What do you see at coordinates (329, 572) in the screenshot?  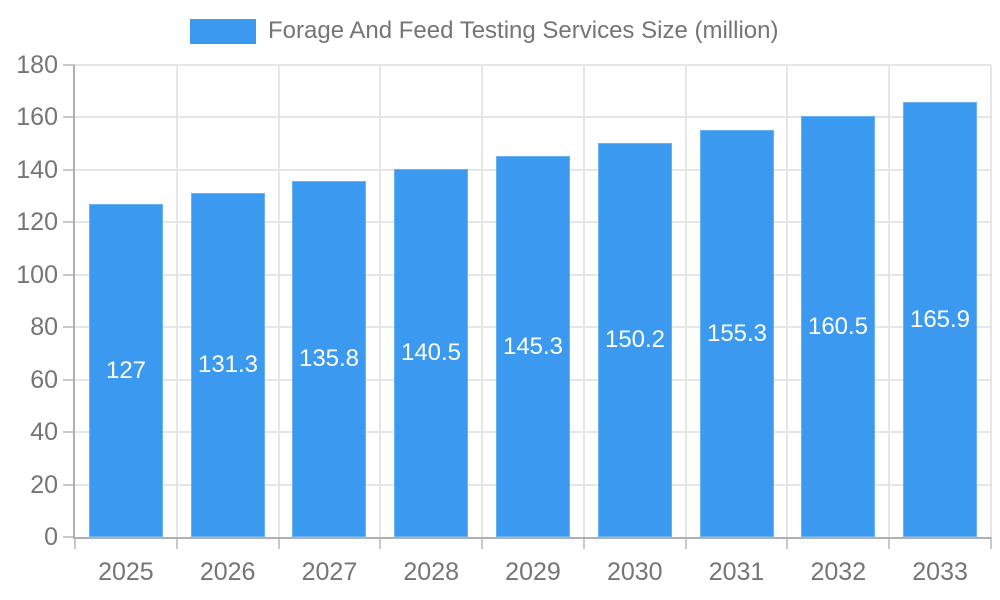 I see `x-axis-label: 2027` at bounding box center [329, 572].